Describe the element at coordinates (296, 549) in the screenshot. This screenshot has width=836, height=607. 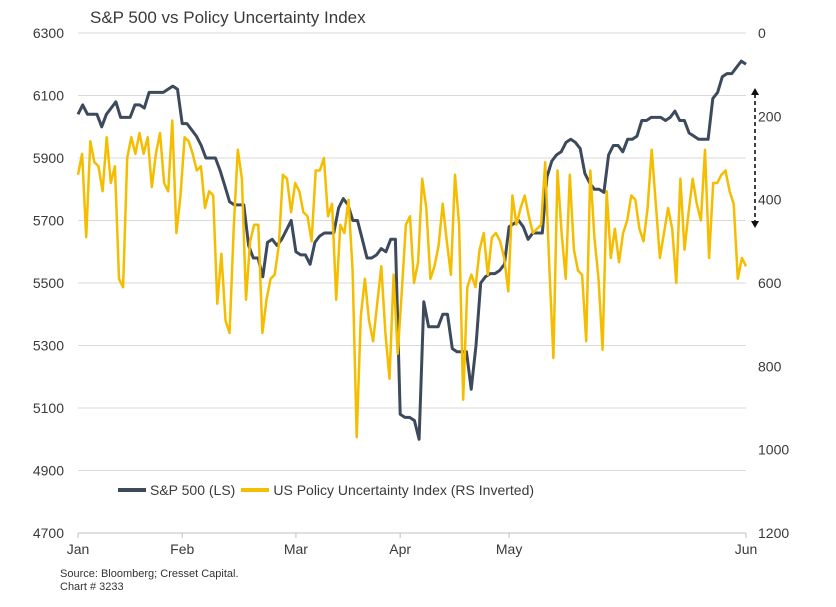
I see `x-tick-label: Mar` at that location.